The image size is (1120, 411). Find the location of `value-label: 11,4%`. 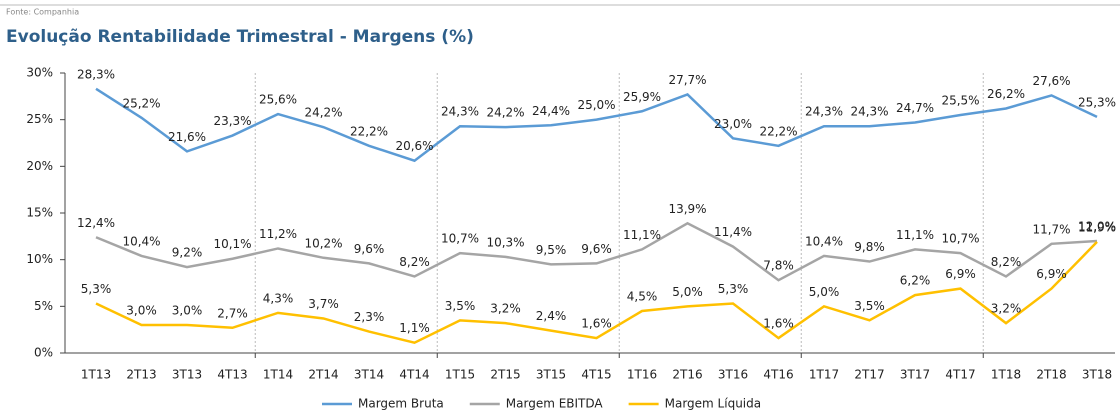

value-label: 11,4% is located at coordinates (733, 232).